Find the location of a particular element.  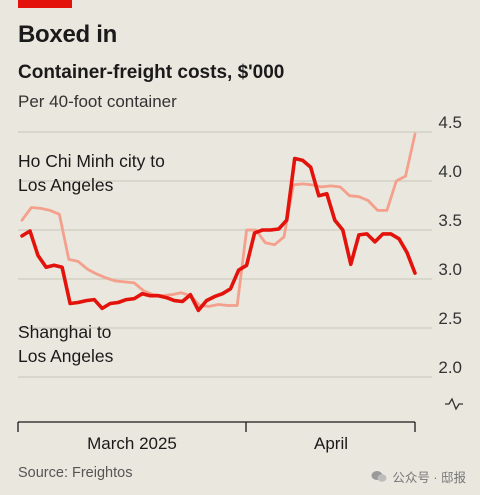

watermark-text: 公众号 · 邸报 is located at coordinates (429, 478).